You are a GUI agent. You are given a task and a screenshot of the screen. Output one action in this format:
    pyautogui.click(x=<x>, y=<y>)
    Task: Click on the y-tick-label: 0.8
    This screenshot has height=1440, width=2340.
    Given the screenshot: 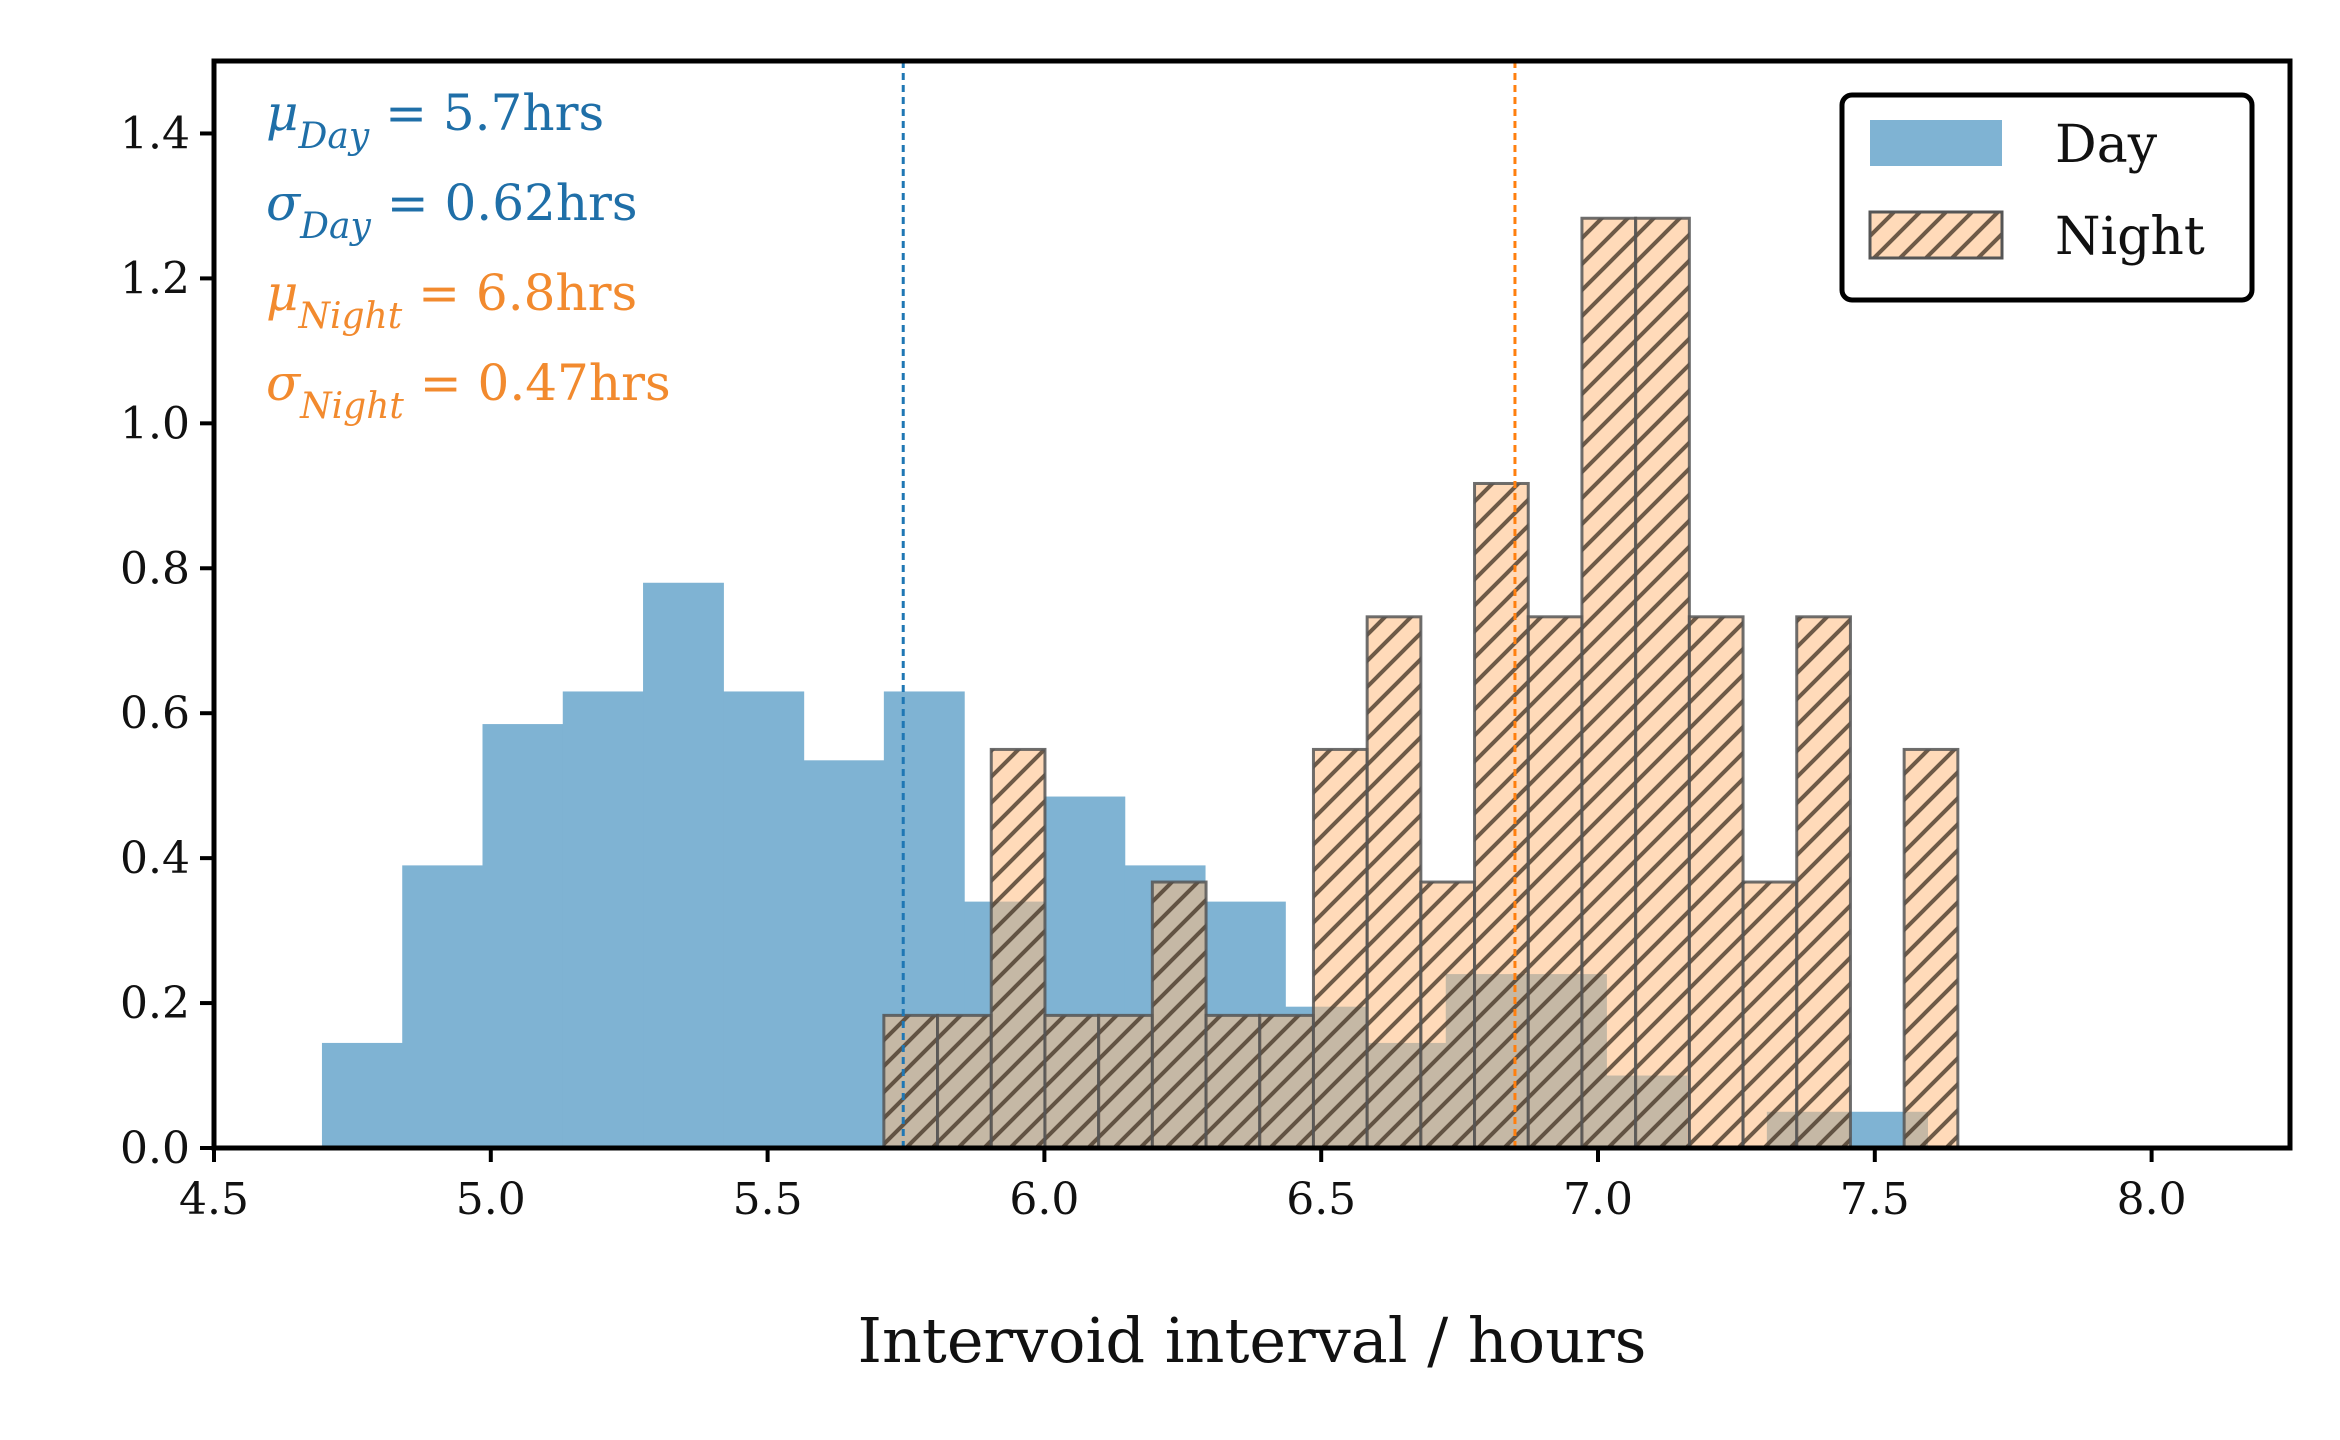 What is the action you would take?
    pyautogui.click(x=155, y=568)
    